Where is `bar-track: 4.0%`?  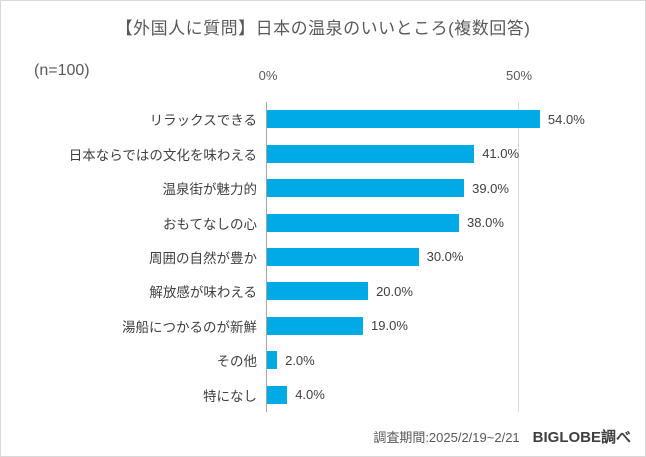 bar-track: 4.0% is located at coordinates (456, 394).